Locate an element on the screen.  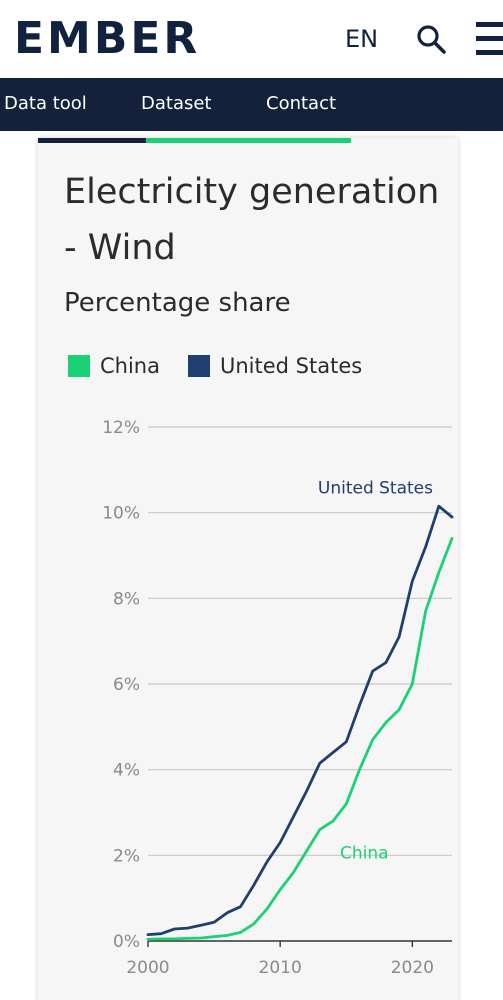
annotation-united-states: United States is located at coordinates (375, 488).